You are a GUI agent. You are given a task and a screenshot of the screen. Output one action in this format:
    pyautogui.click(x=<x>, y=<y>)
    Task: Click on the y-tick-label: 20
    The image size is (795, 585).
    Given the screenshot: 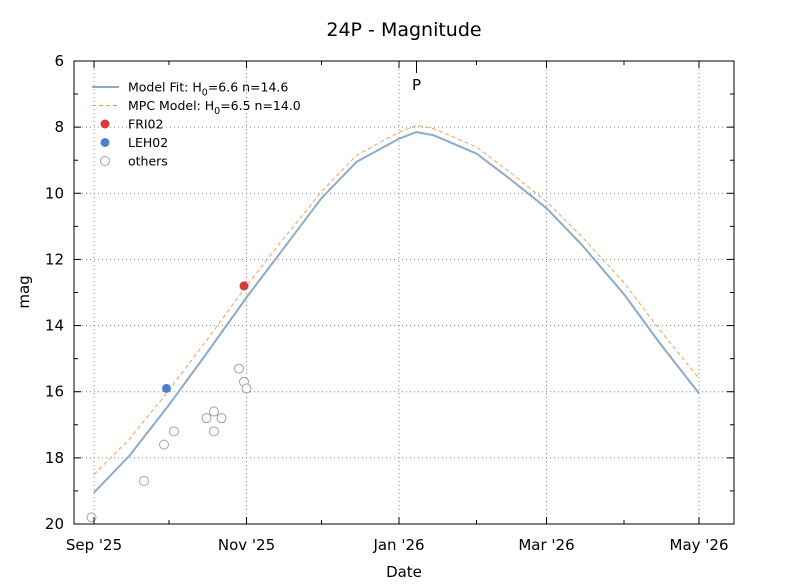 What is the action you would take?
    pyautogui.click(x=54, y=524)
    